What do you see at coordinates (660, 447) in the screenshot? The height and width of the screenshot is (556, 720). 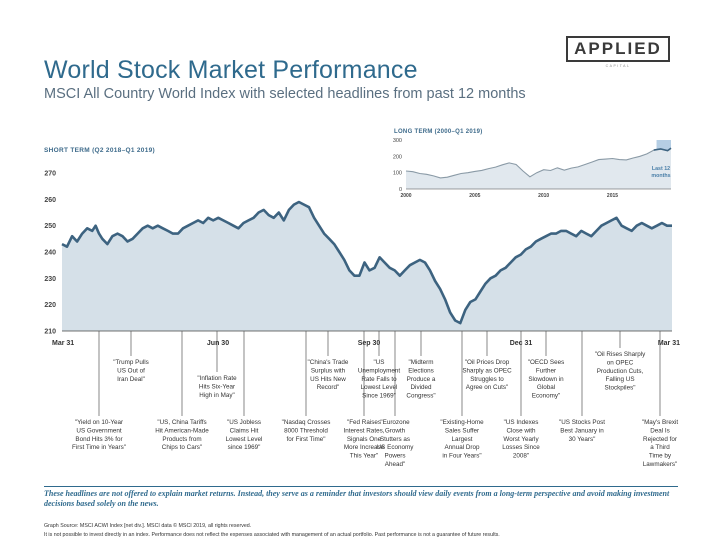 I see `headline-line: a Third` at bounding box center [660, 447].